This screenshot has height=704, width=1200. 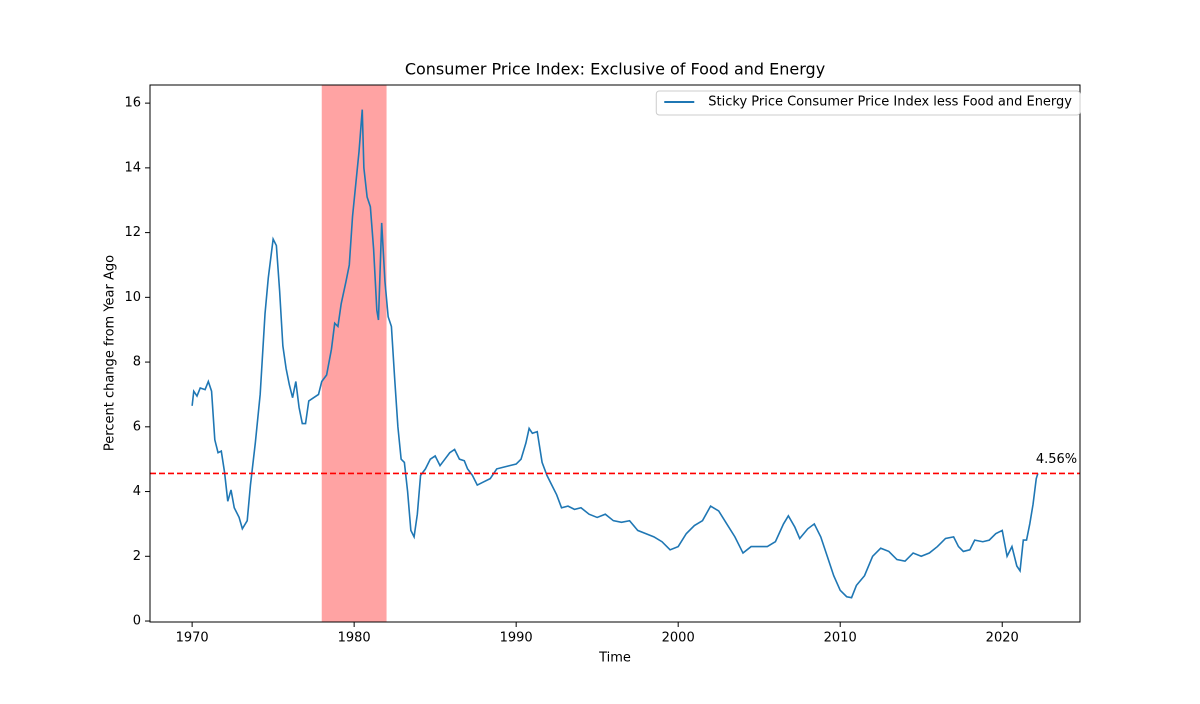 What do you see at coordinates (678, 638) in the screenshot?
I see `x-tick-label: 2000` at bounding box center [678, 638].